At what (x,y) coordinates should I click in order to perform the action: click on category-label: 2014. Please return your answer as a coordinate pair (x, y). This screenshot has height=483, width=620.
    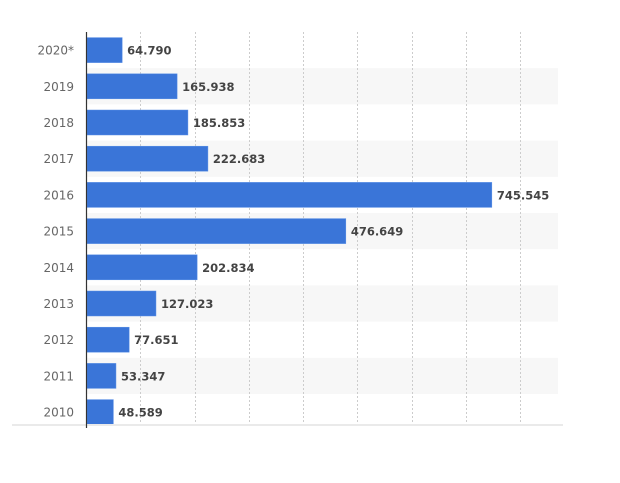
    Looking at the image, I should click on (58, 268).